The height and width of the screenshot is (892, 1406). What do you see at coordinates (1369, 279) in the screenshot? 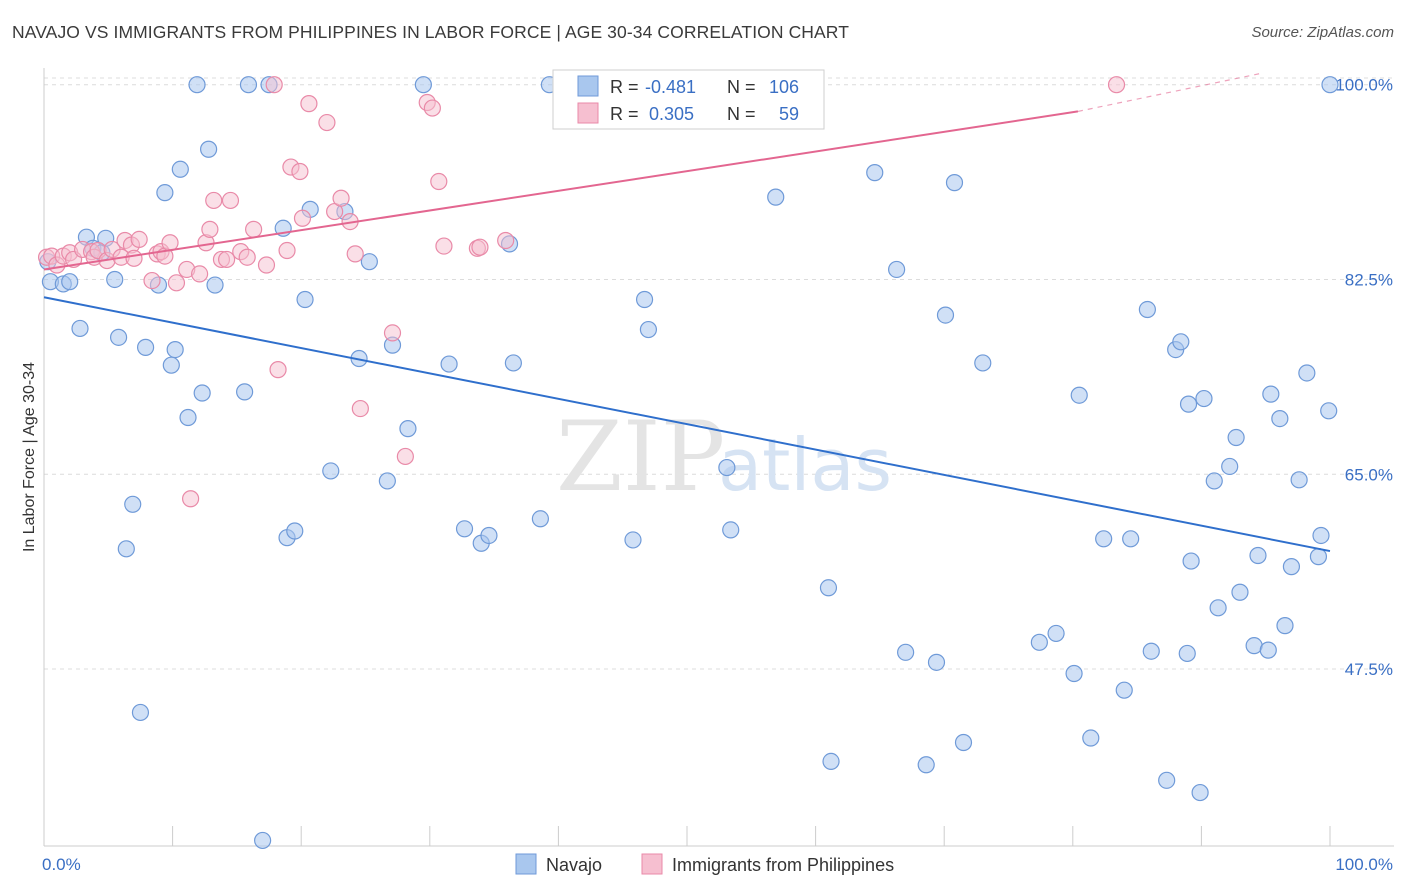
I see `y-tick-label-1: 82.5%` at bounding box center [1369, 279].